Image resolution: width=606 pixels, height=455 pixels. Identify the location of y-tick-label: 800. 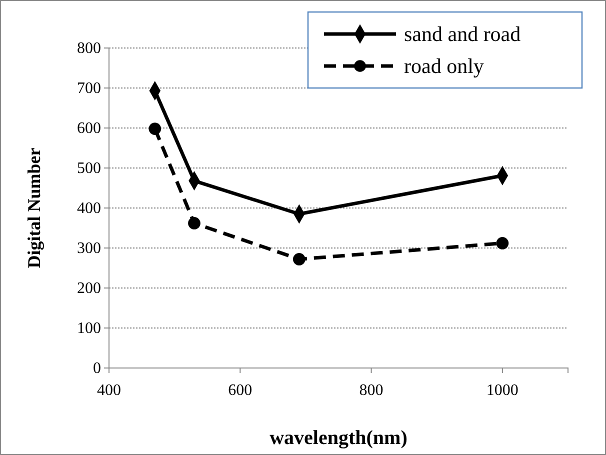
(89, 49).